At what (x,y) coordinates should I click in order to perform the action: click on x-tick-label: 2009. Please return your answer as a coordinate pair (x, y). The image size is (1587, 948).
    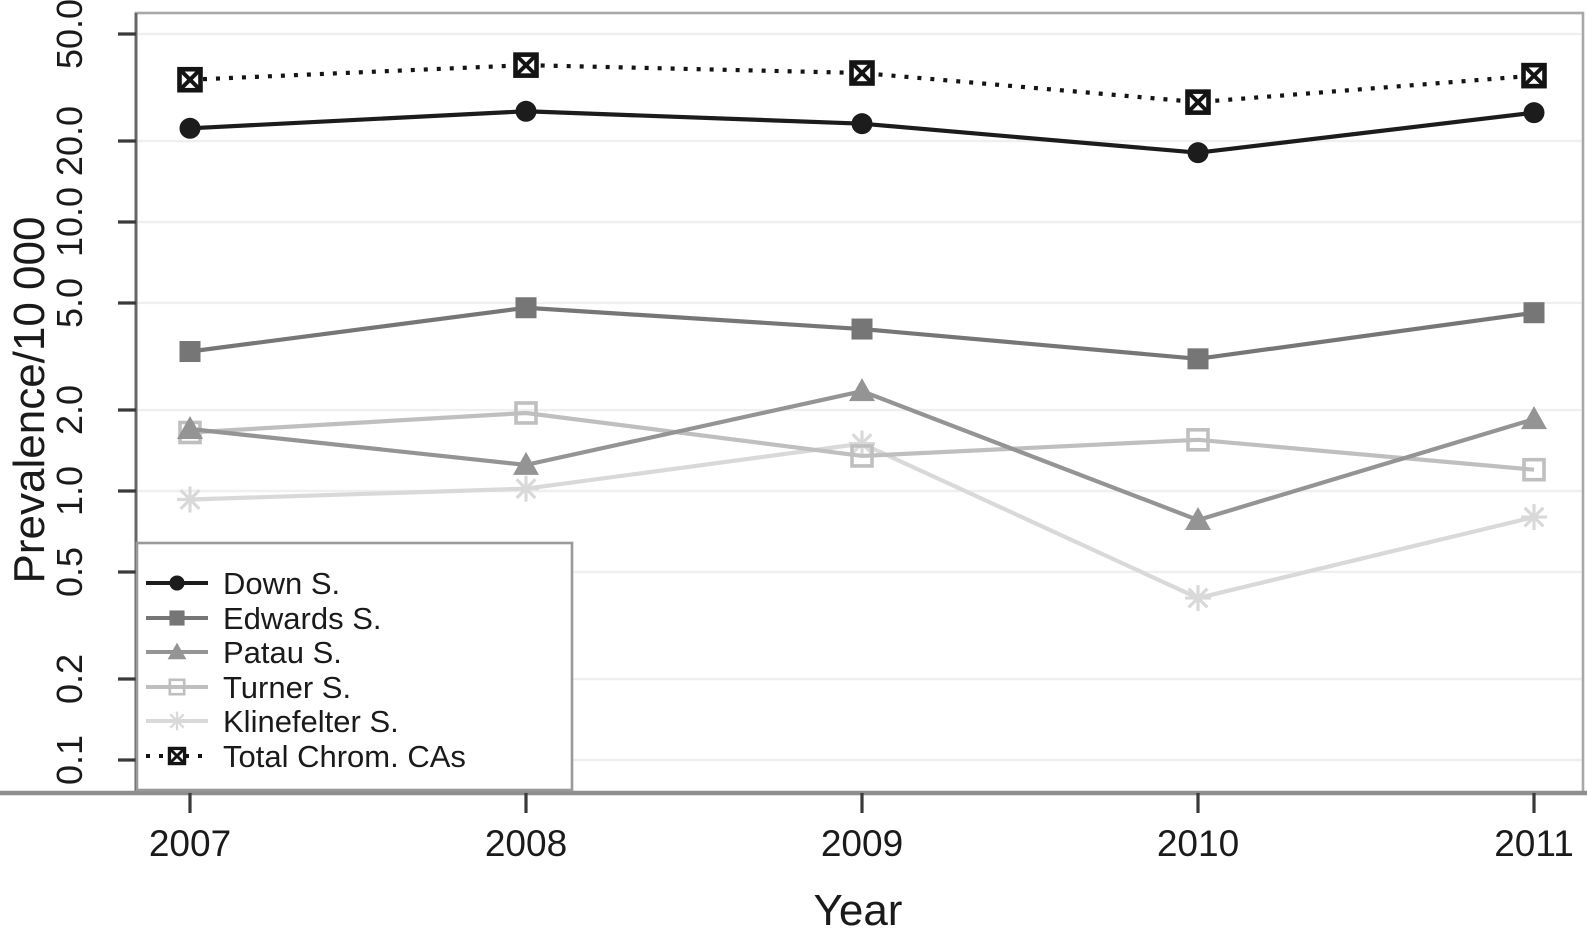
    Looking at the image, I should click on (862, 843).